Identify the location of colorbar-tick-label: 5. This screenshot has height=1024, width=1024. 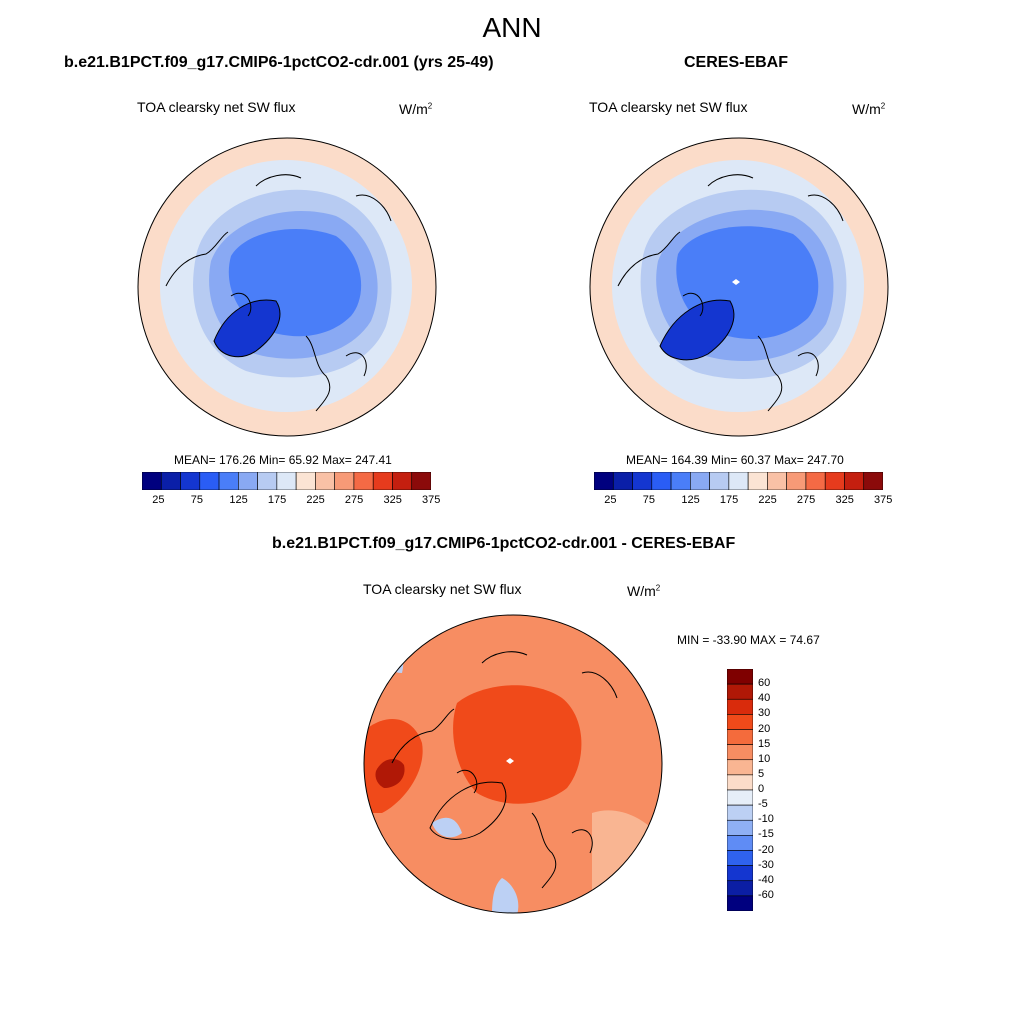
(761, 773).